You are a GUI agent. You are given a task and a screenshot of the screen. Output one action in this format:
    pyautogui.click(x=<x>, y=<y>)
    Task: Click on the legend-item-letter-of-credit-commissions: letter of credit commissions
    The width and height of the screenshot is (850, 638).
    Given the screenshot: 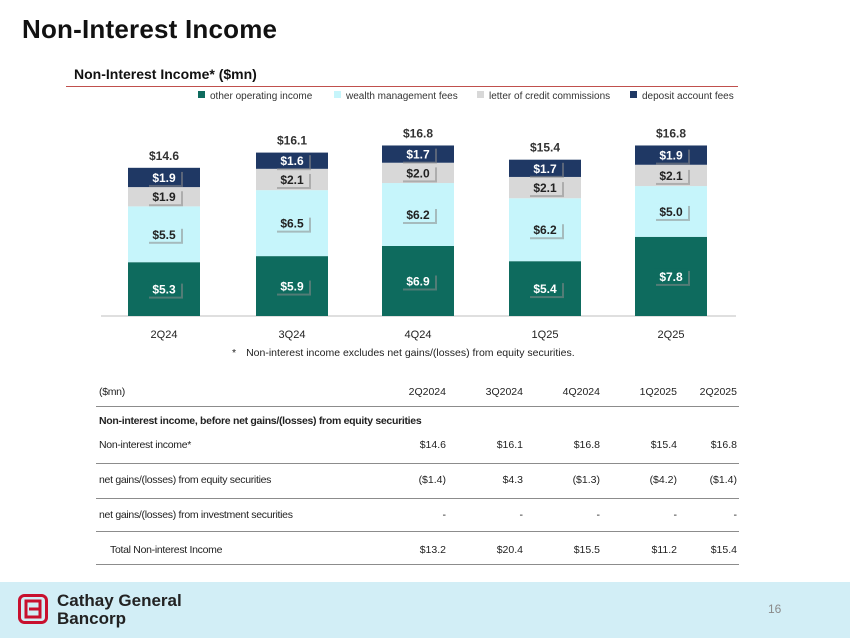 What is the action you would take?
    pyautogui.click(x=543, y=96)
    